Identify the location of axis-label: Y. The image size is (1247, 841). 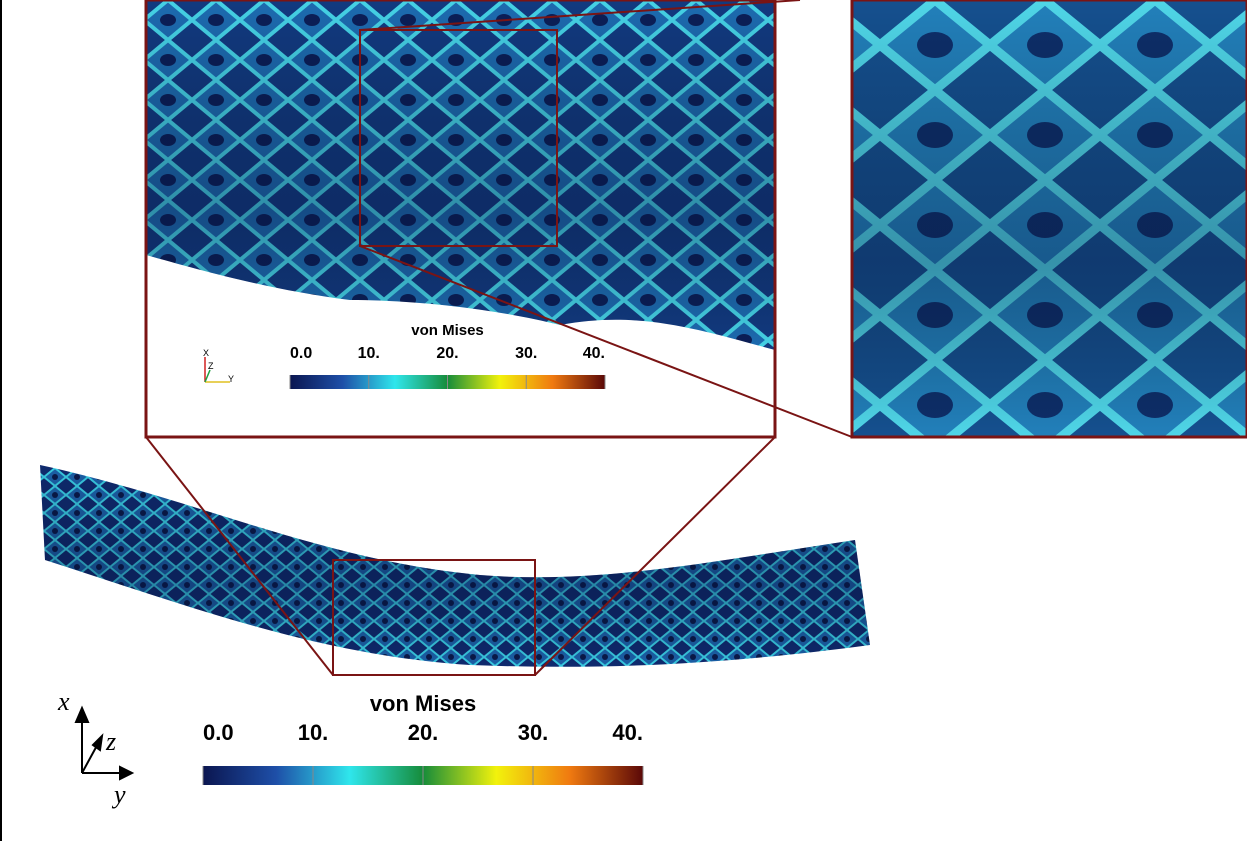
(231, 379).